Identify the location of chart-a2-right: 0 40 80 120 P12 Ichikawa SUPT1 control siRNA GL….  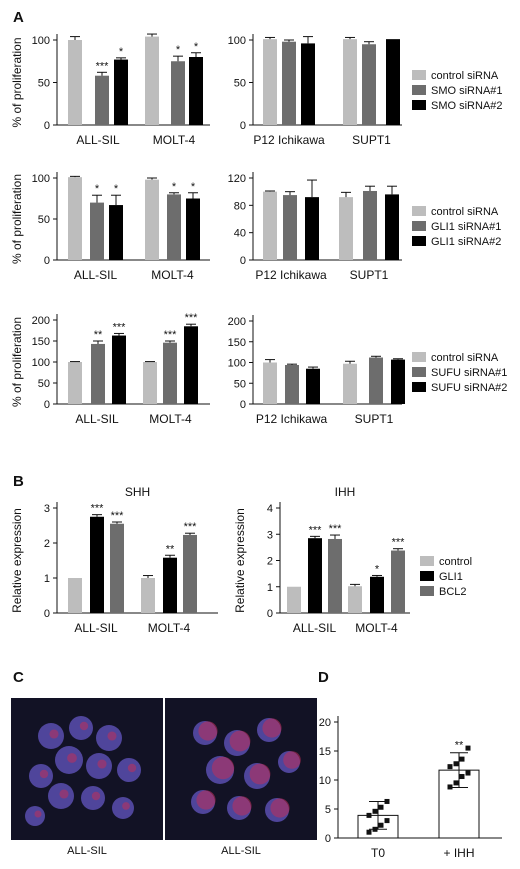
(364, 227).